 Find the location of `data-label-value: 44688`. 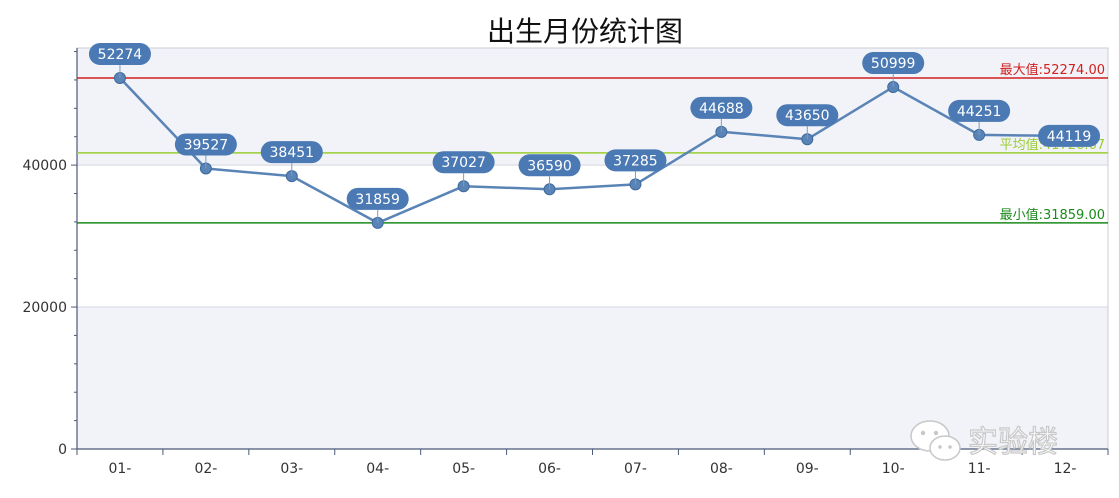

data-label-value: 44688 is located at coordinates (721, 109).